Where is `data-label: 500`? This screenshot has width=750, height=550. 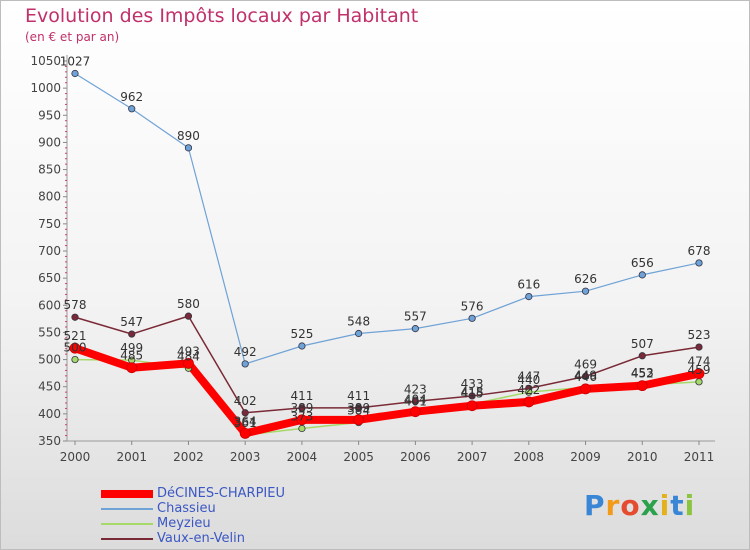 data-label: 500 is located at coordinates (75, 348).